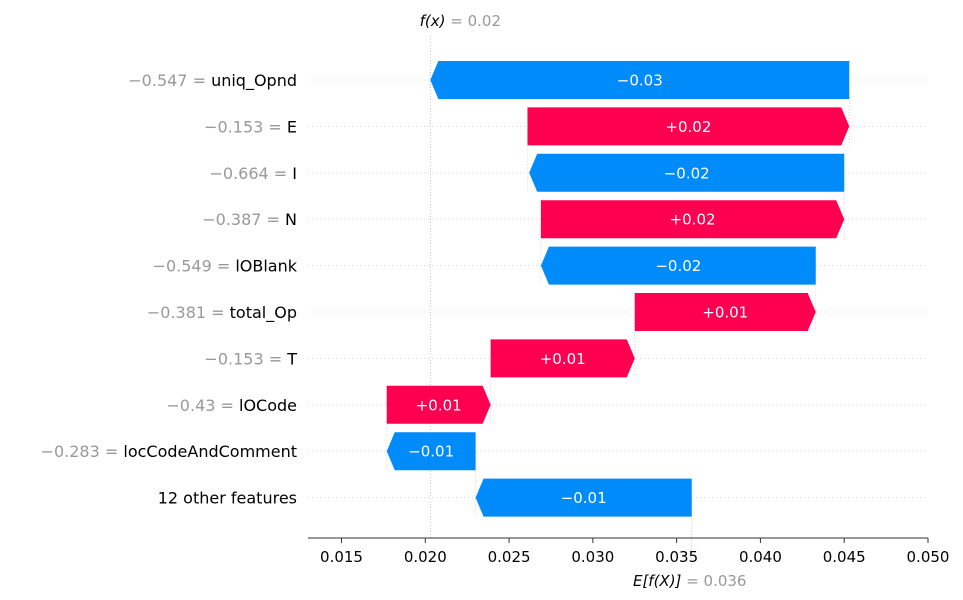  Describe the element at coordinates (509, 557) in the screenshot. I see `x-tick-label: 0.025` at that location.